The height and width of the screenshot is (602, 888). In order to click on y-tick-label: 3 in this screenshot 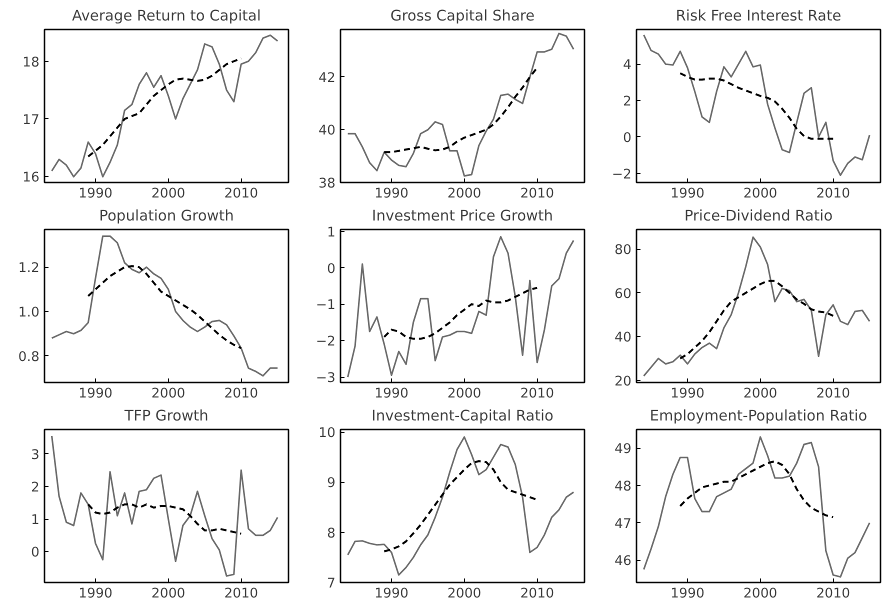, I will do `click(35, 455)`.